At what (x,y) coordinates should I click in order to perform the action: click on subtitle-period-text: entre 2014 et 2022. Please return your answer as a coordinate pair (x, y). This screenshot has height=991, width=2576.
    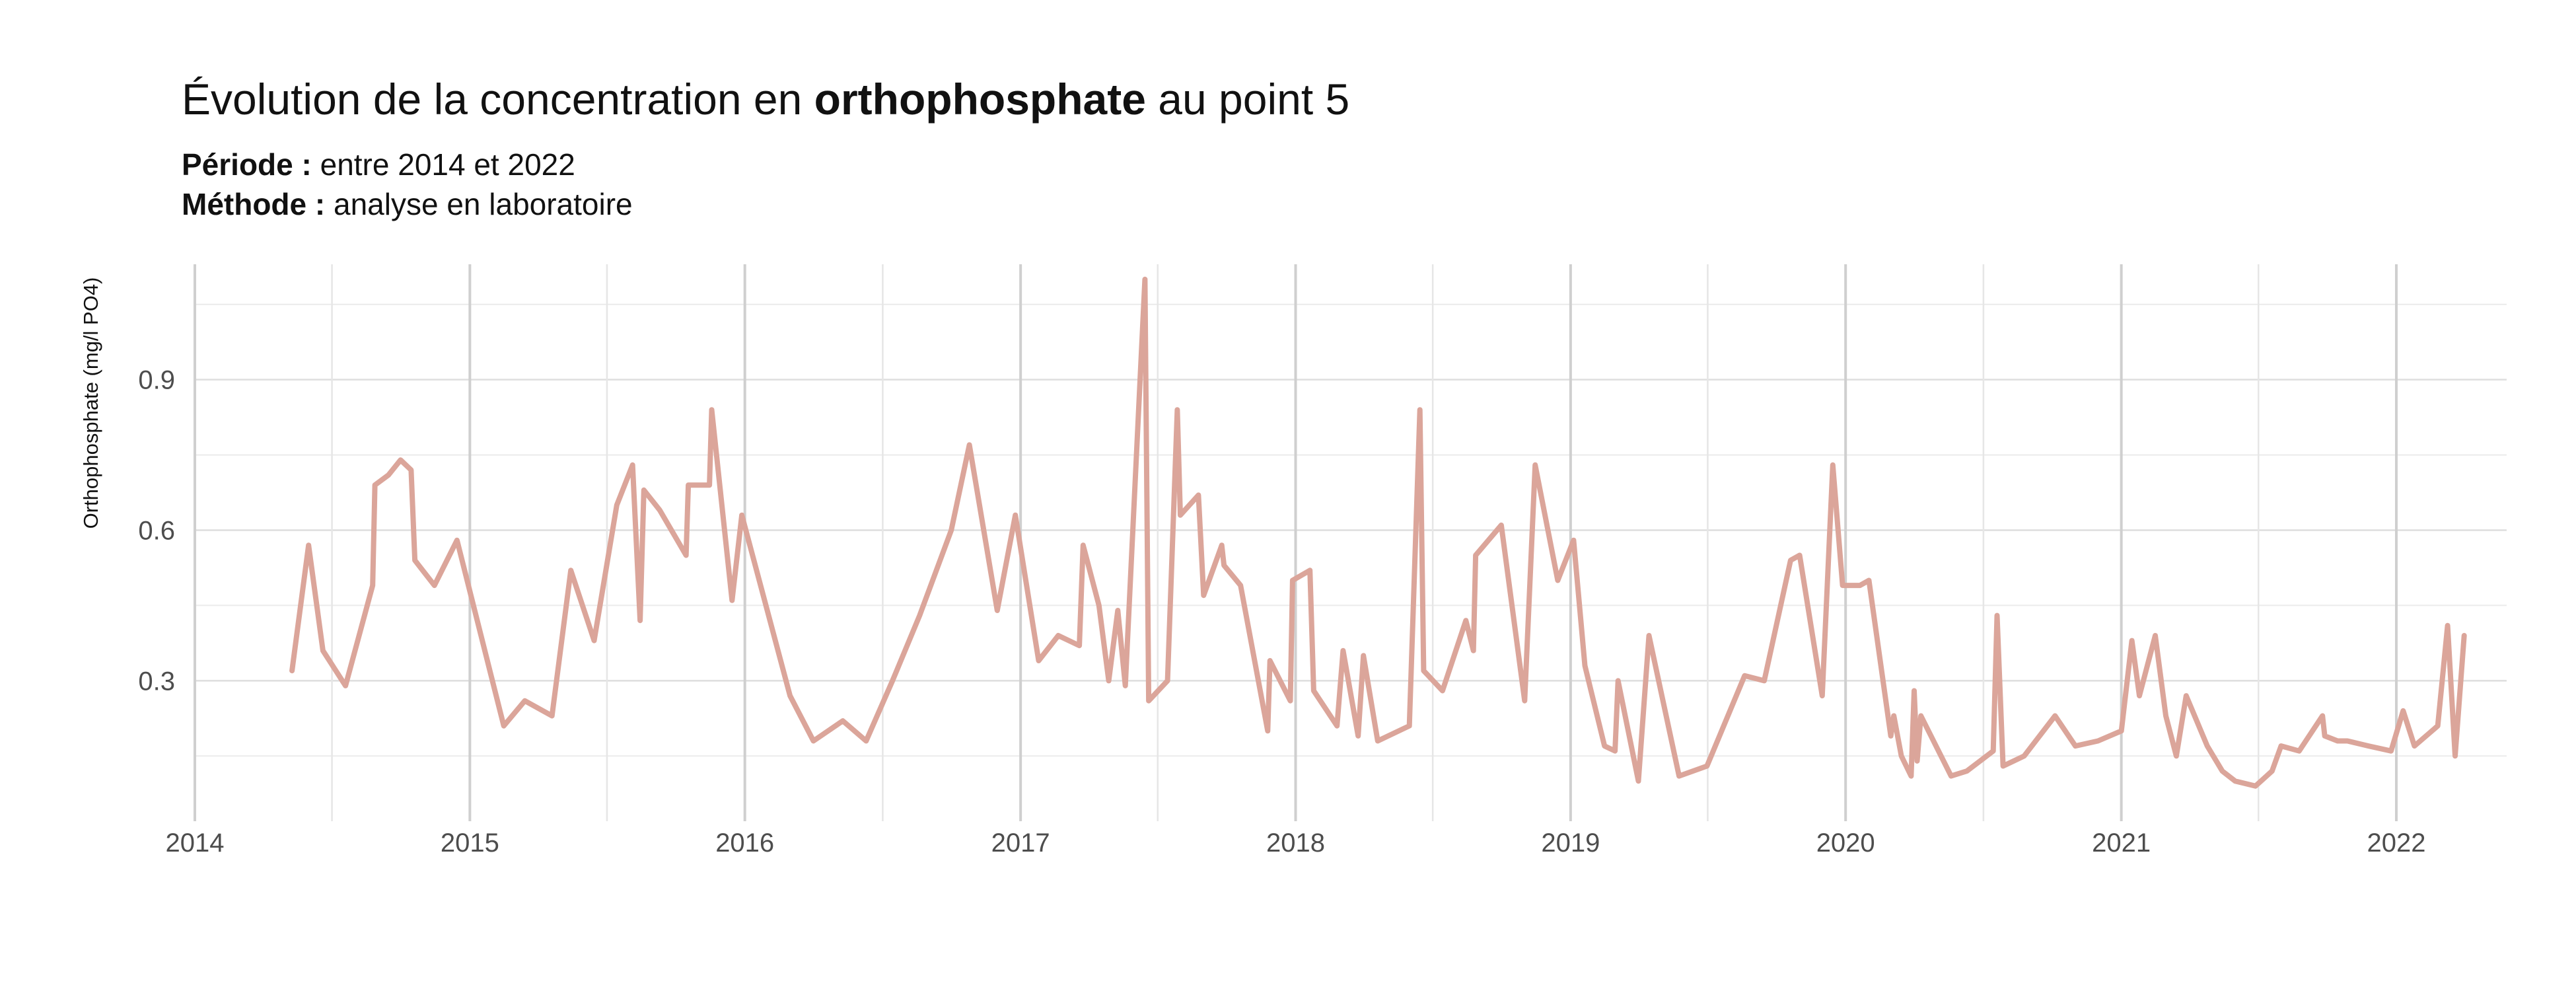
    Looking at the image, I should click on (448, 164).